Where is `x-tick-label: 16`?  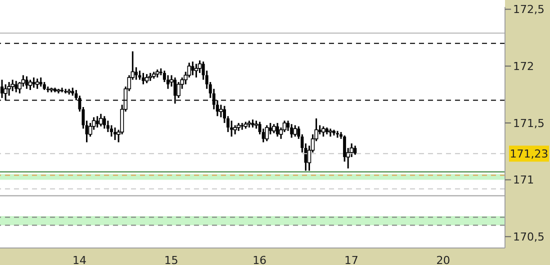 x-tick-label: 16 is located at coordinates (259, 259).